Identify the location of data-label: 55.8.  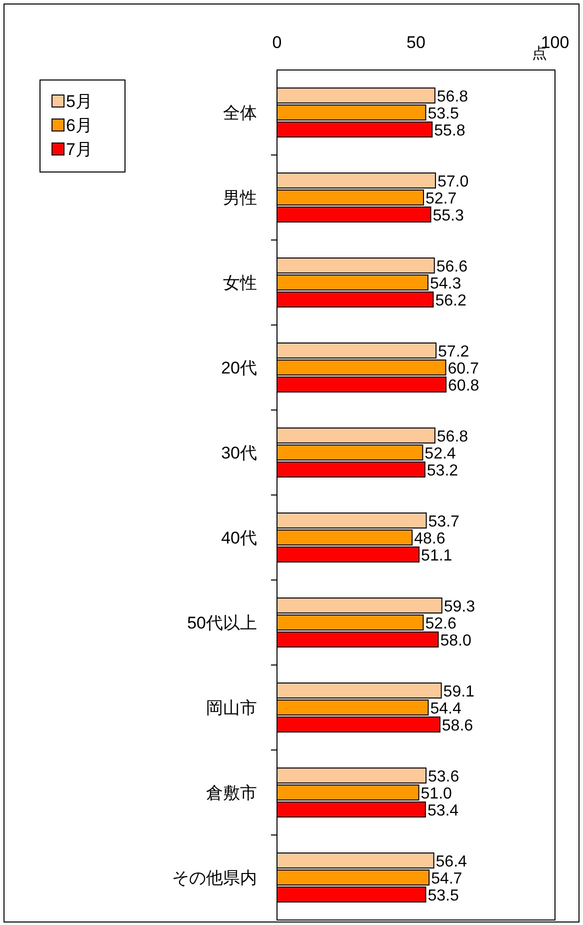
(450, 131).